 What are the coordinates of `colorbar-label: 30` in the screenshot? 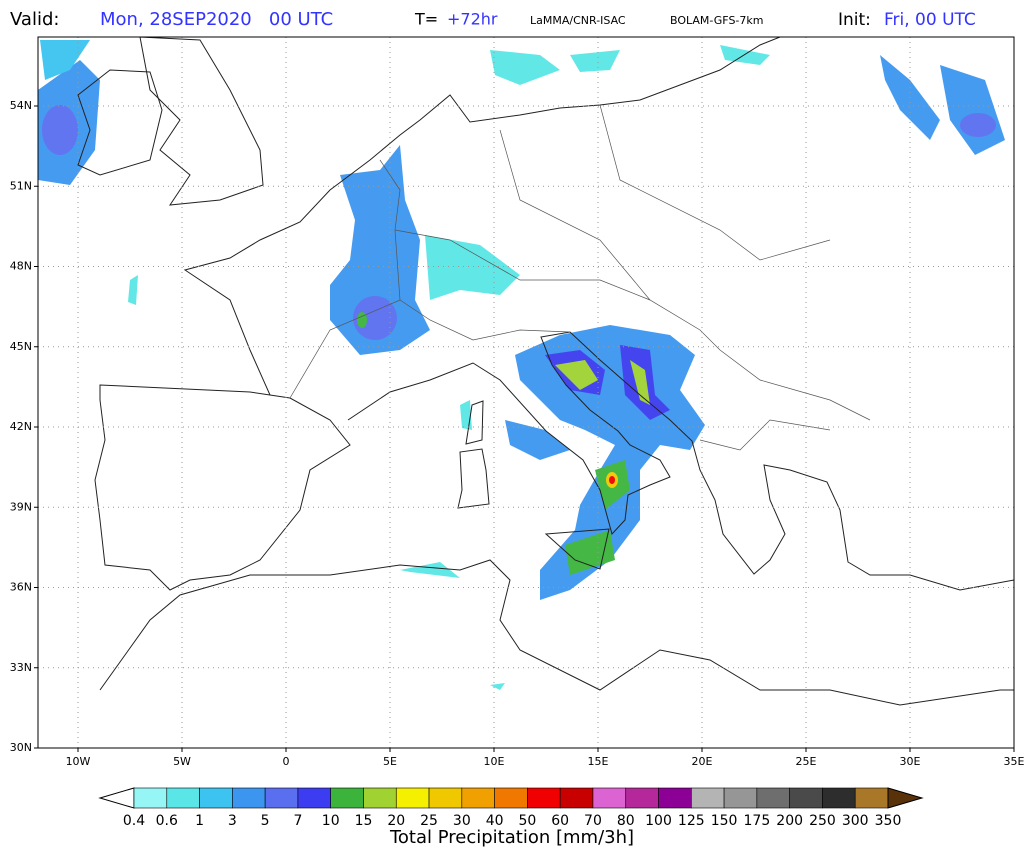 It's located at (462, 821).